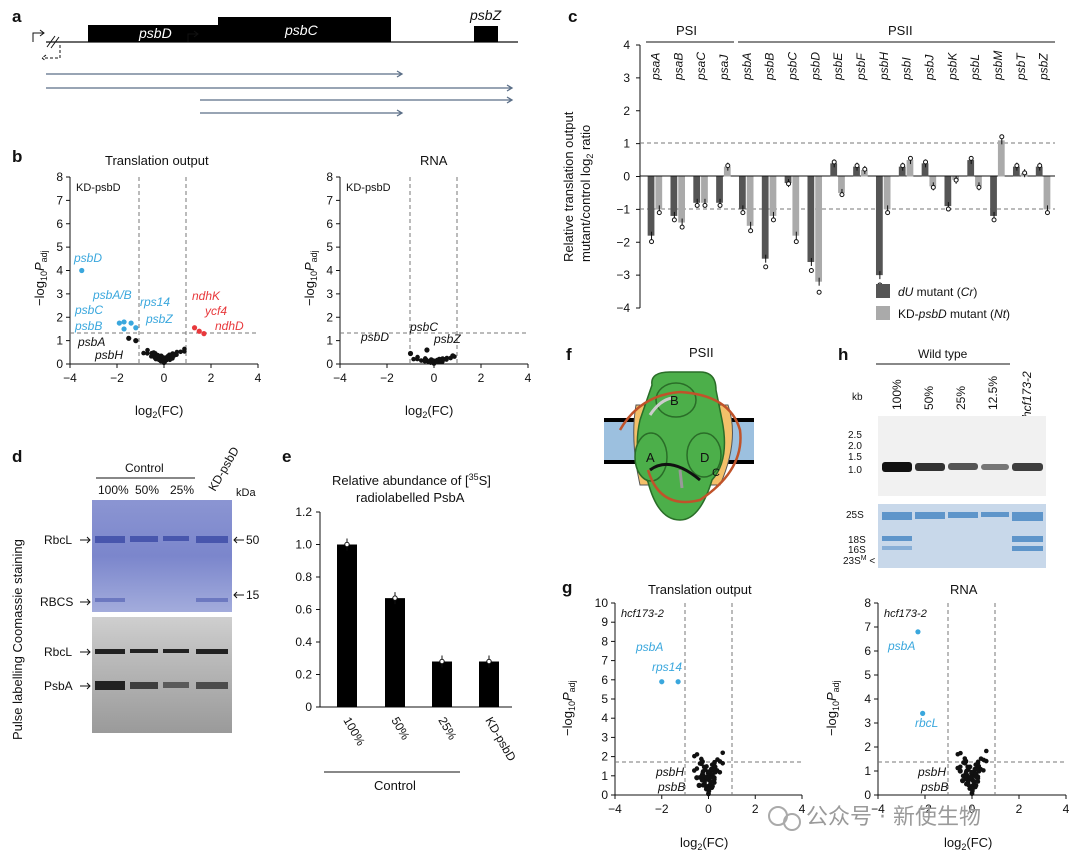 The image size is (1080, 857). What do you see at coordinates (159, 411) in the screenshot?
I see `volcano-b1-xlabel: log2(FC)` at bounding box center [159, 411].